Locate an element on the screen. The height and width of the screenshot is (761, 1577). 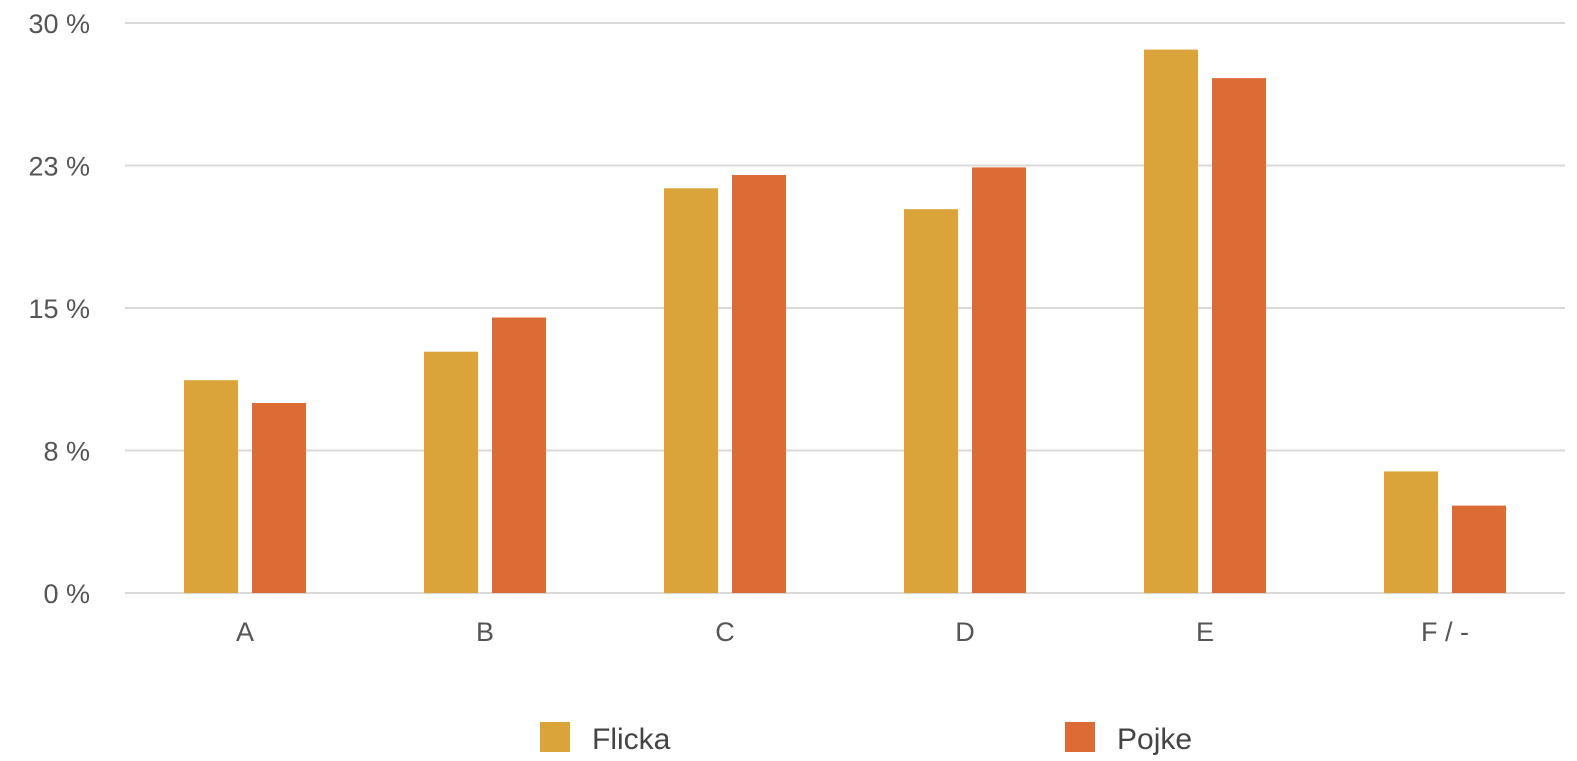
legend-swatch-pojke is located at coordinates (1080, 737).